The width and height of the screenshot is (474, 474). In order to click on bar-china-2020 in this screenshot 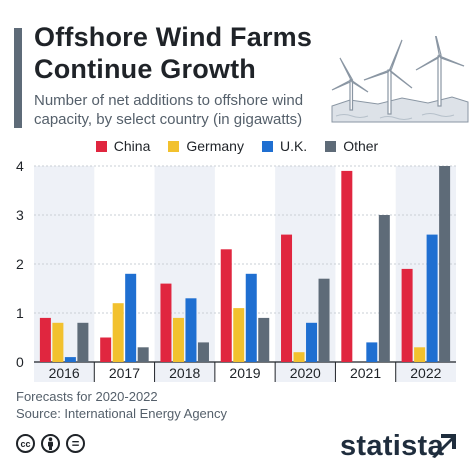, I will do `click(287, 298)`.